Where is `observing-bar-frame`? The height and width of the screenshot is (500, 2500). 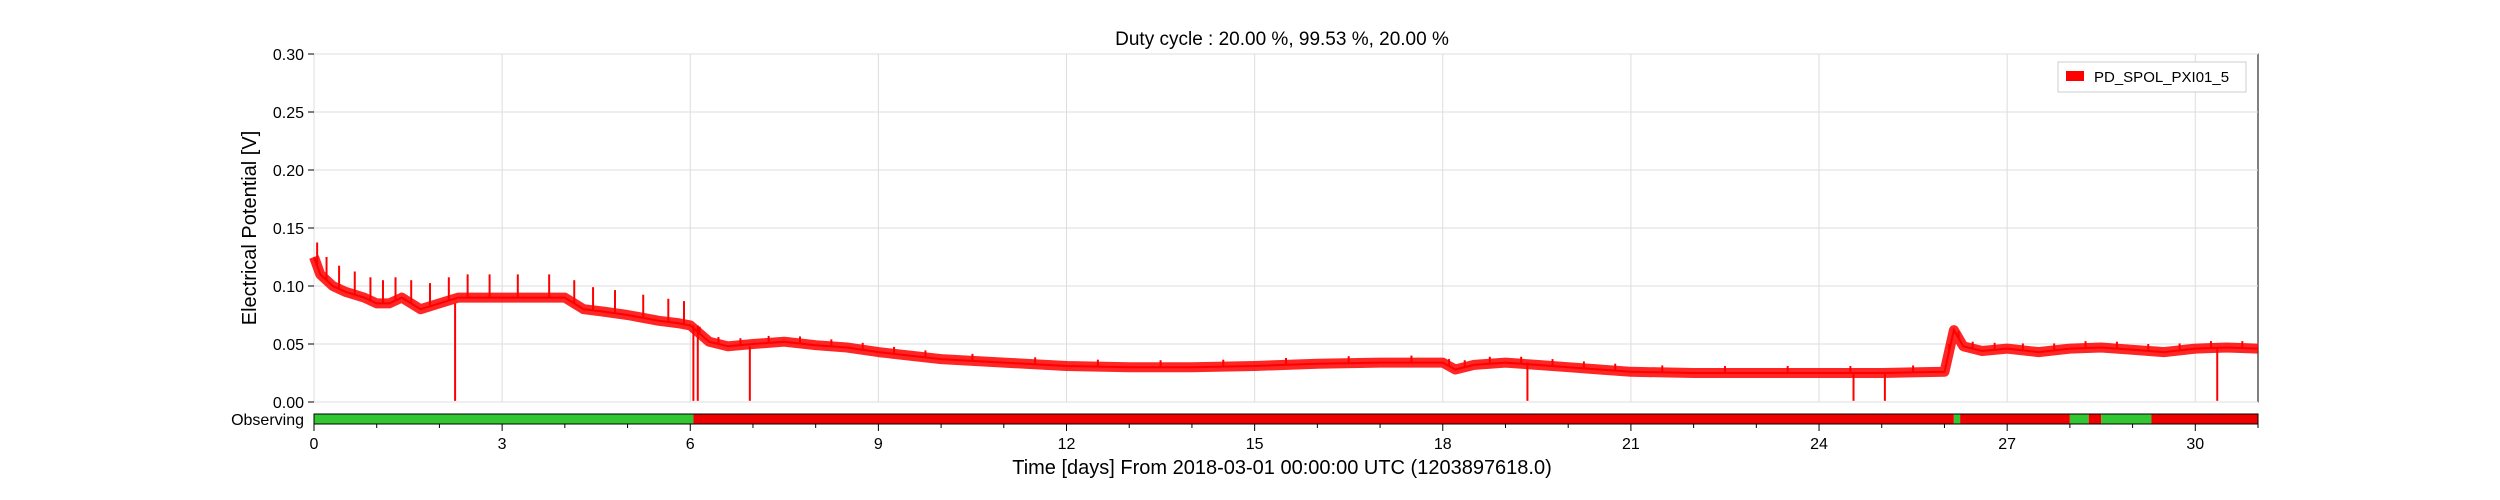 observing-bar-frame is located at coordinates (1286, 419).